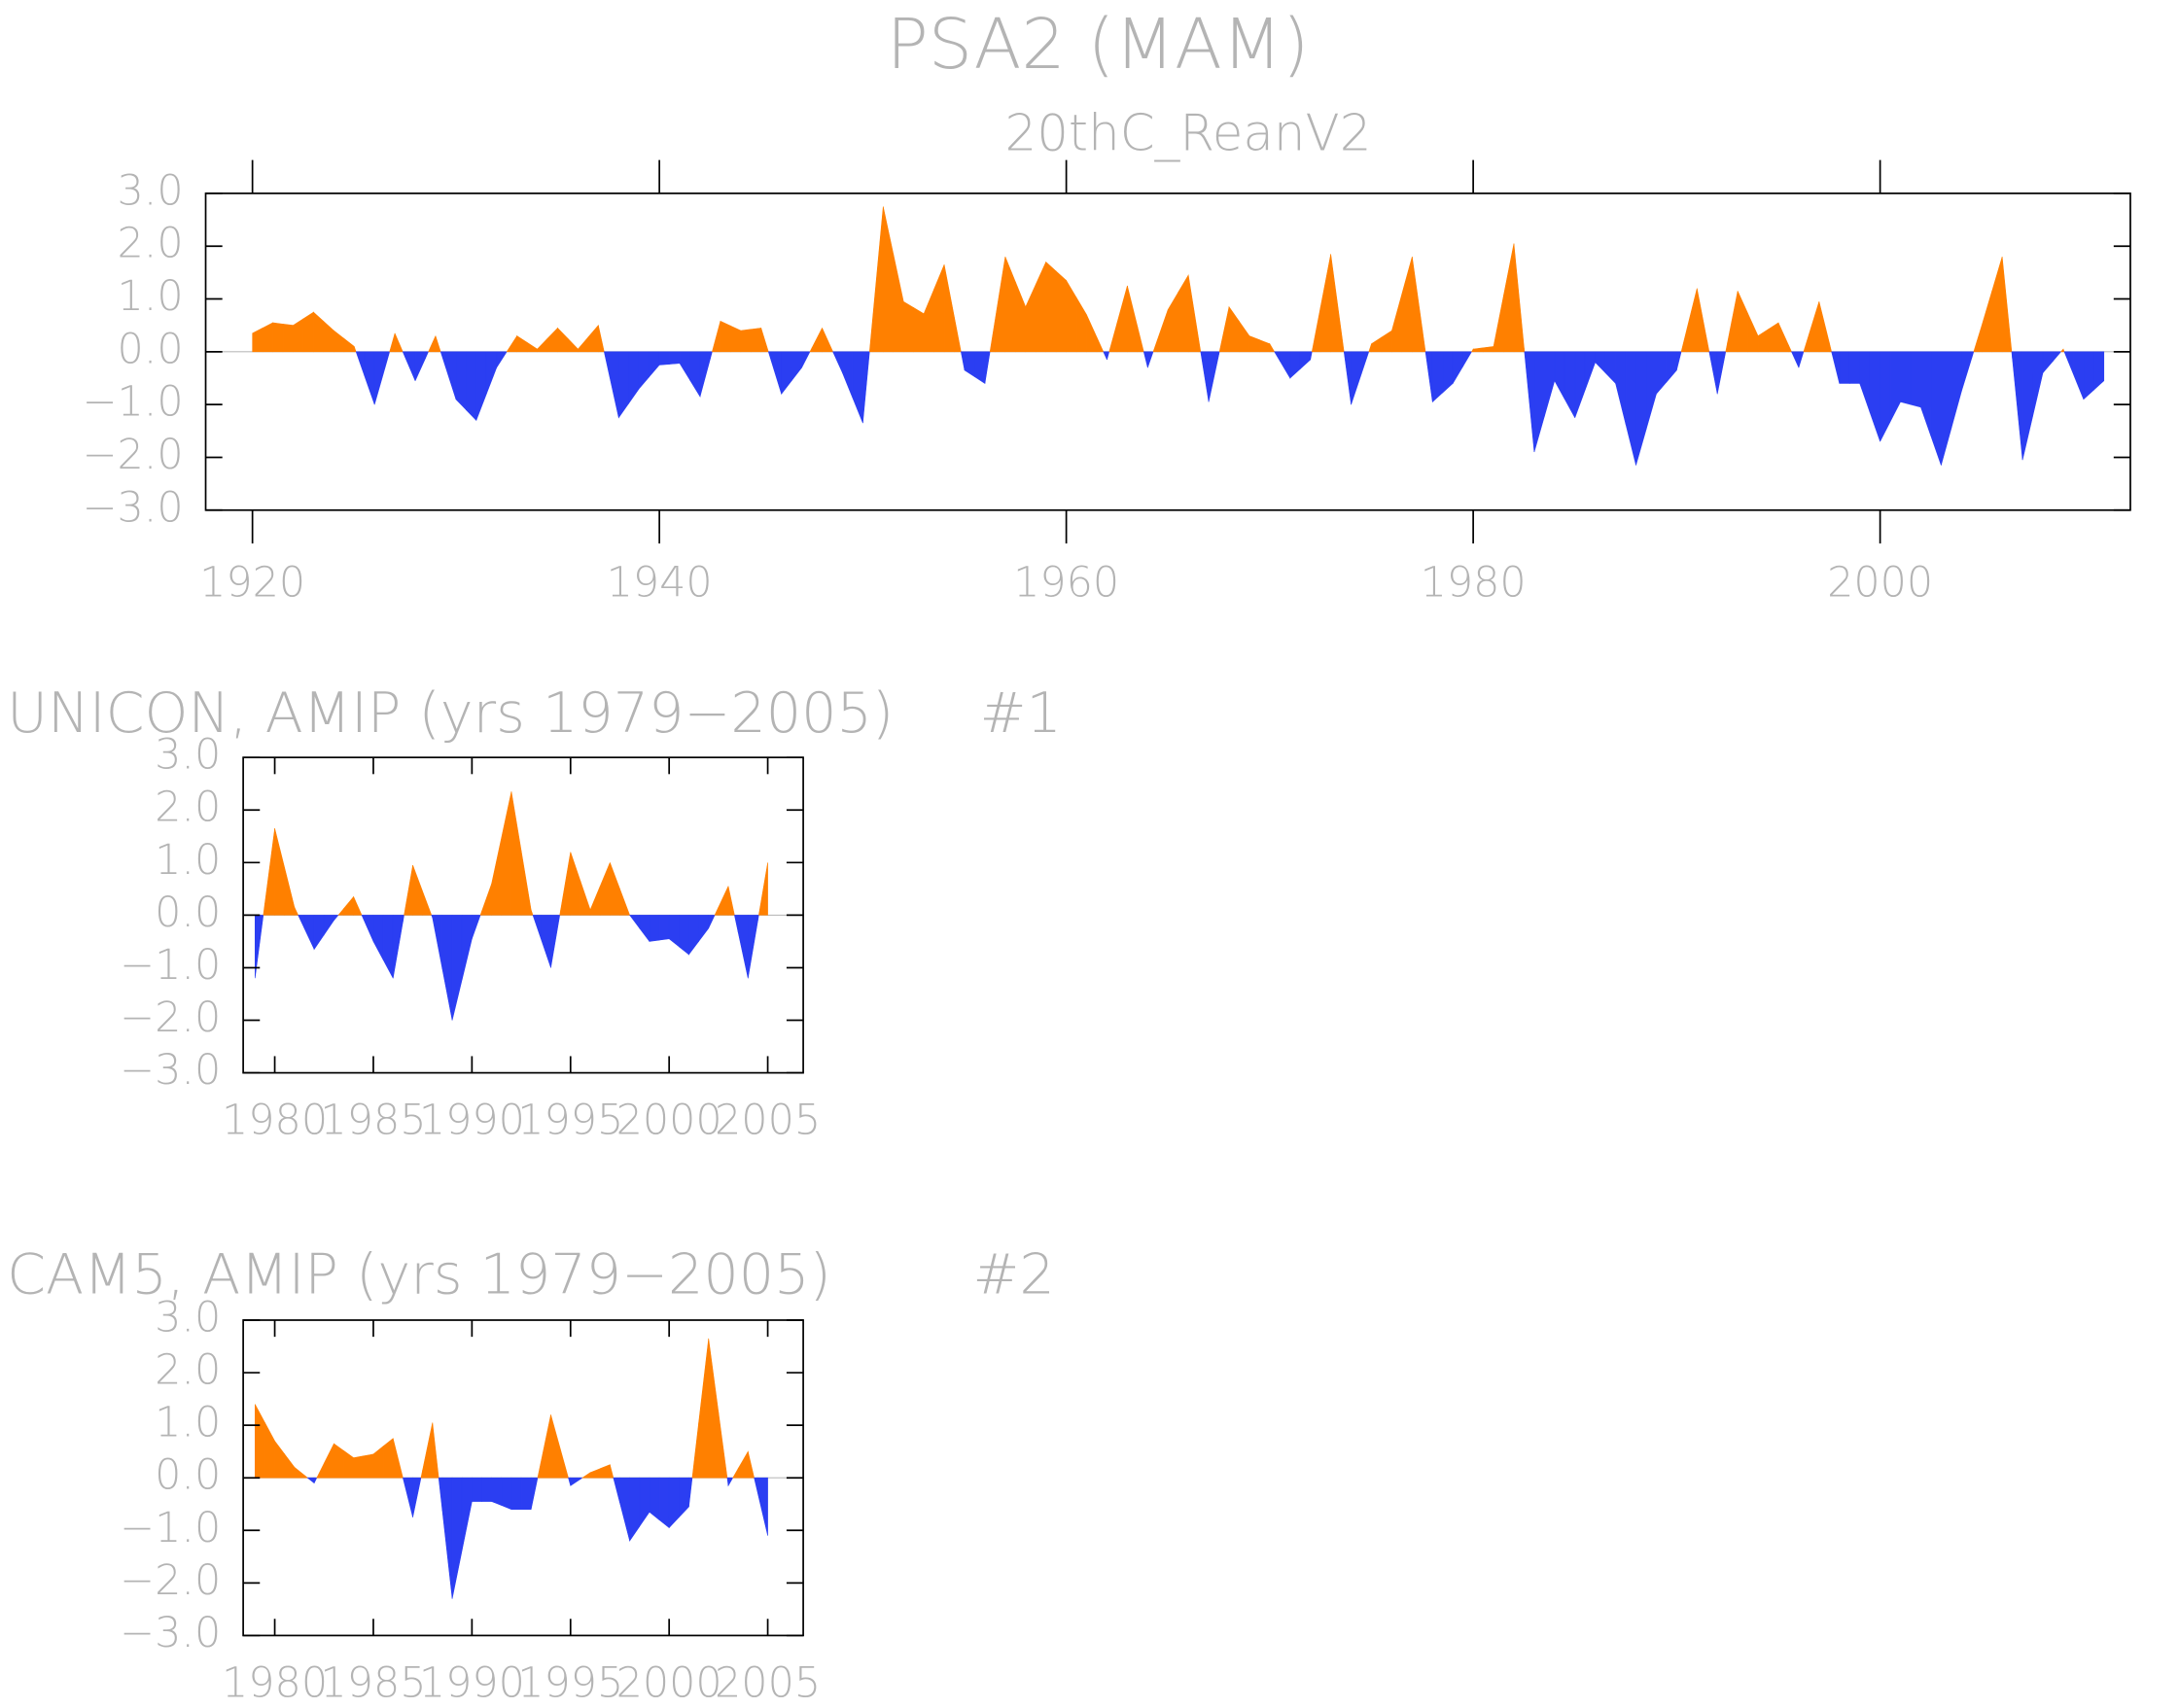 This screenshot has height=1708, width=2179. I want to click on x-tick-label: 1920, so click(252, 582).